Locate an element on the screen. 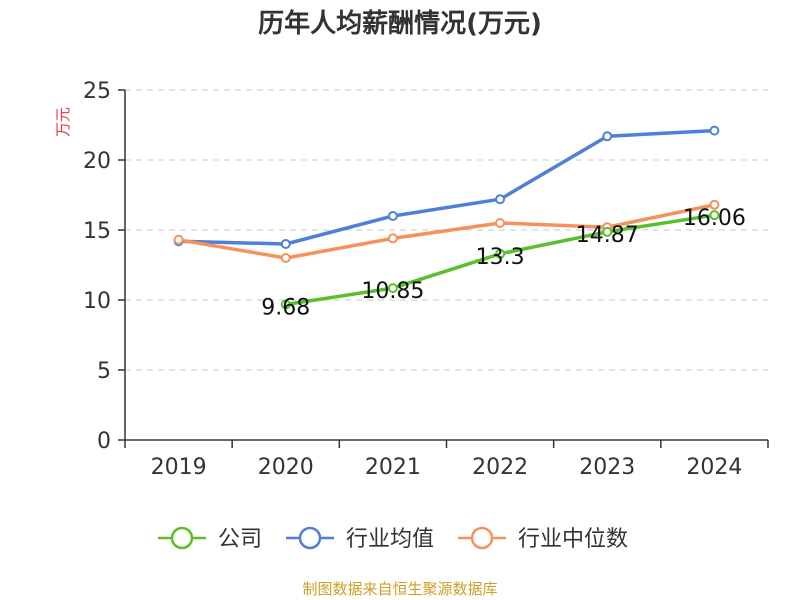 The height and width of the screenshot is (600, 800). legend-label: 行业中位数 is located at coordinates (573, 539).